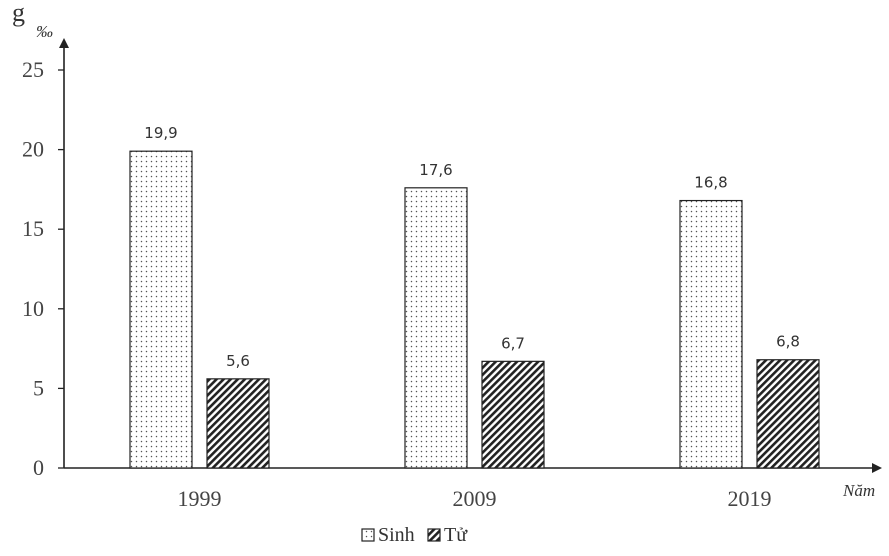  Describe the element at coordinates (711, 334) in the screenshot. I see `bar-sinh-2019` at that location.